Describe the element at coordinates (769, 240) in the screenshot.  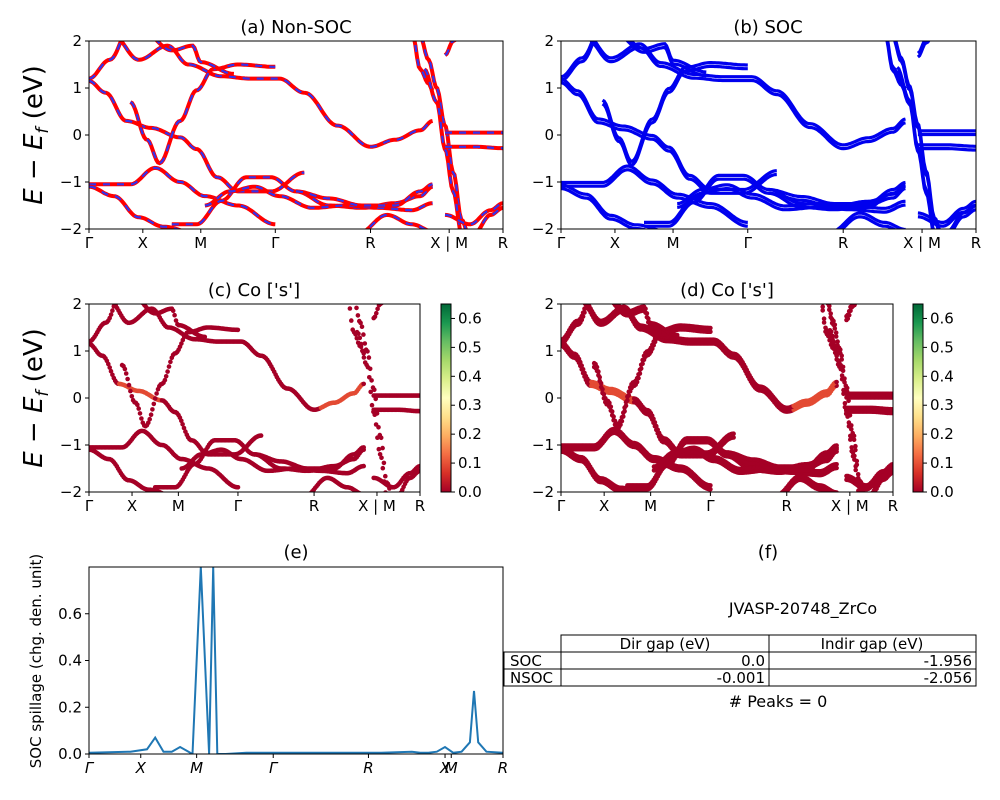
I see `panel-b-xticks: Γ X M Γ R X | M R` at that location.